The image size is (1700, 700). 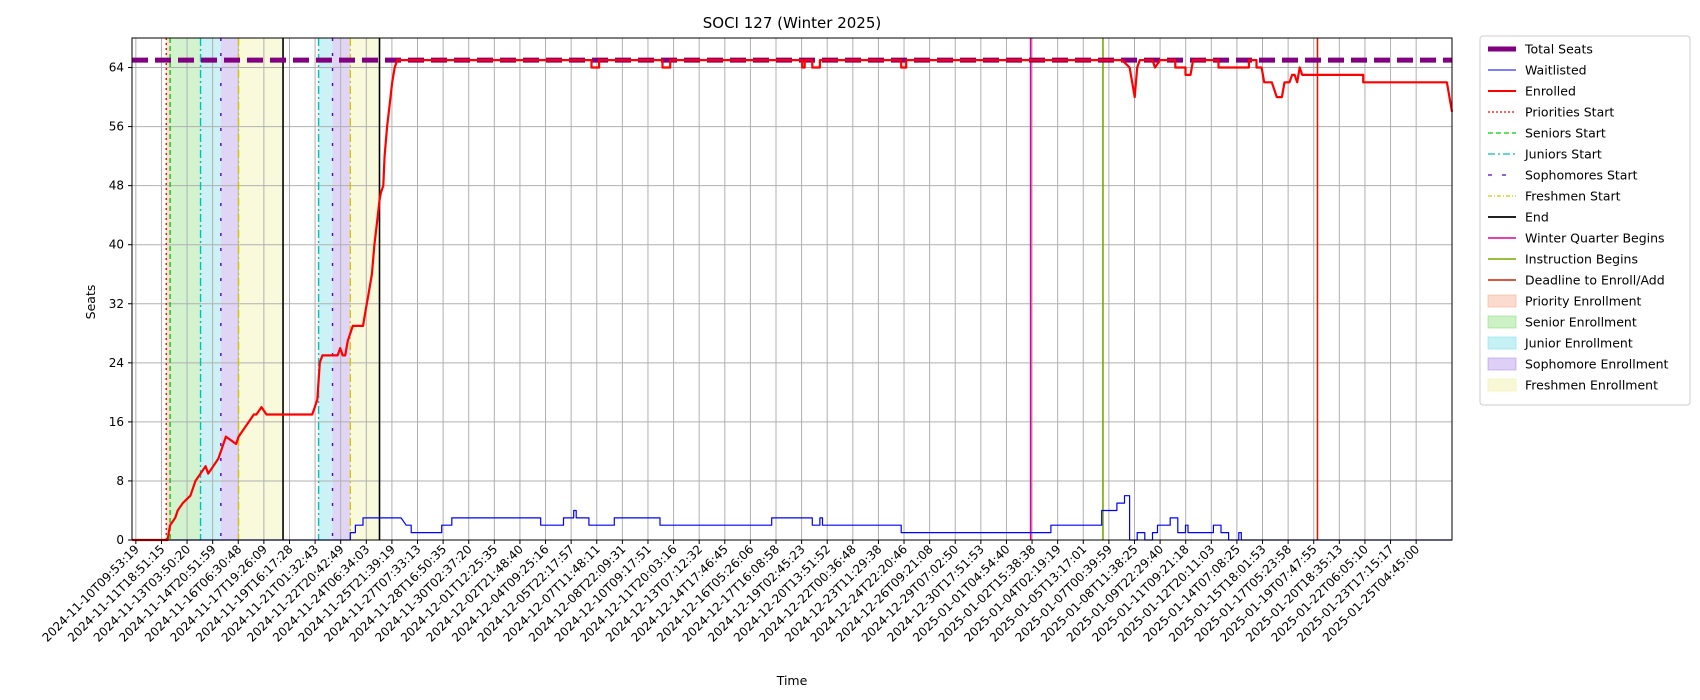 I want to click on legend-senior-enrollment-swatch, so click(x=1502, y=322).